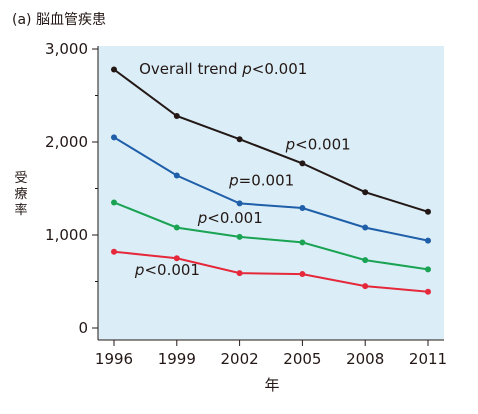 The image size is (478, 414). What do you see at coordinates (66, 142) in the screenshot?
I see `y-tick-label: 2,000` at bounding box center [66, 142].